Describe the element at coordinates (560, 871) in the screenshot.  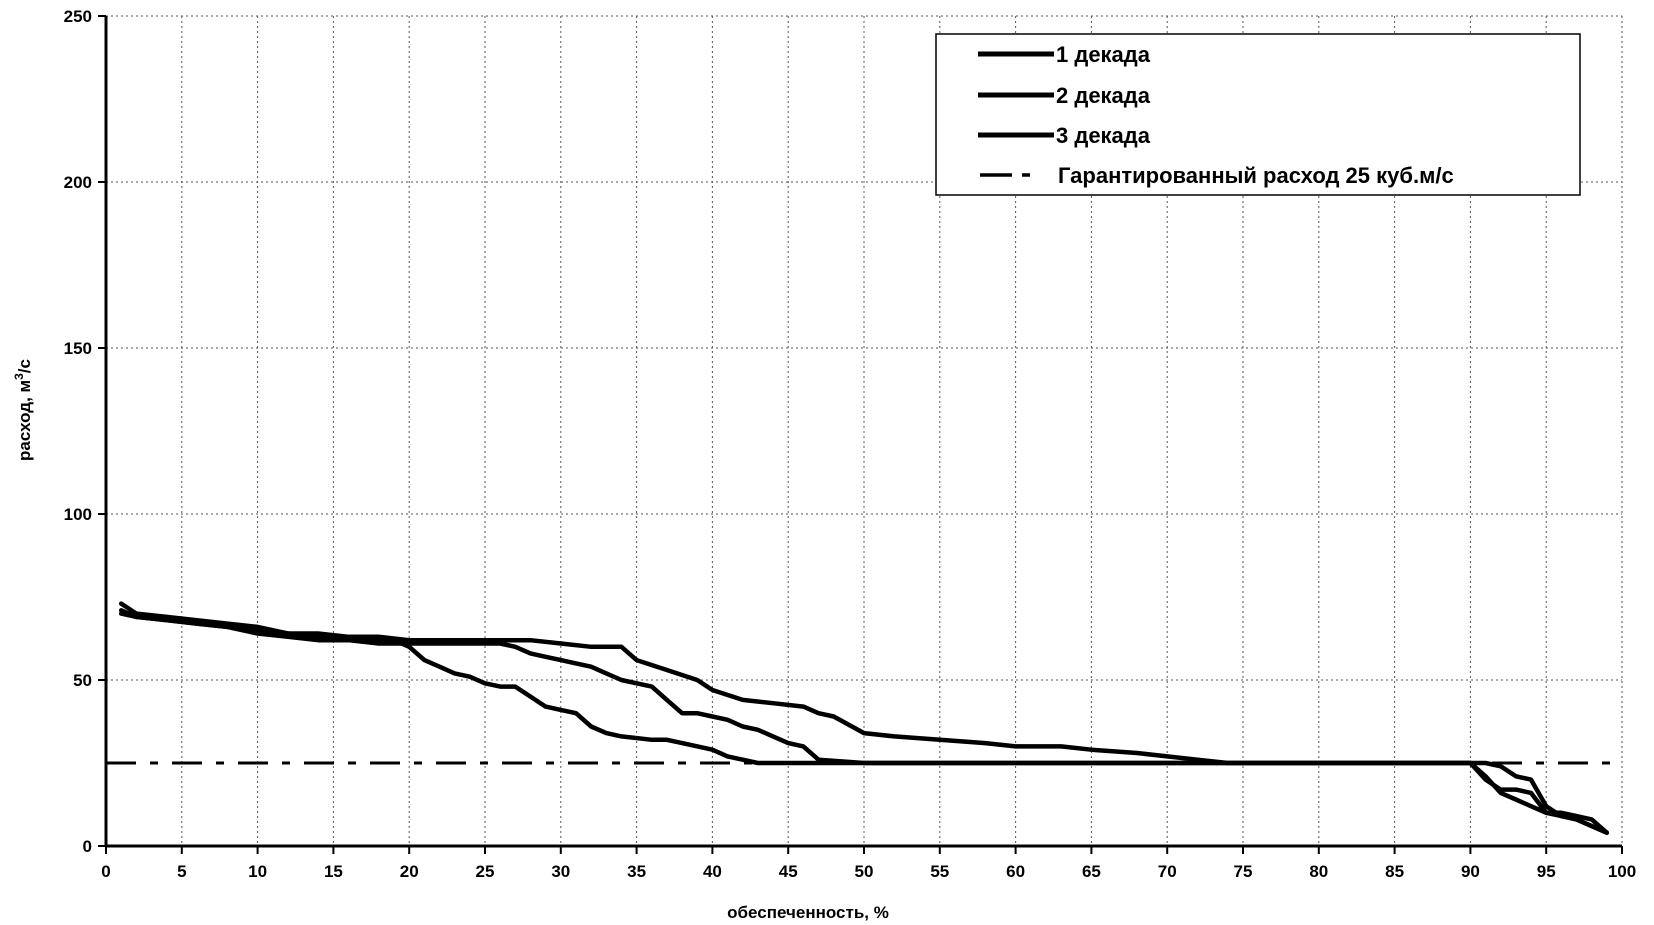
I see `x-tick-label-30: 30` at that location.